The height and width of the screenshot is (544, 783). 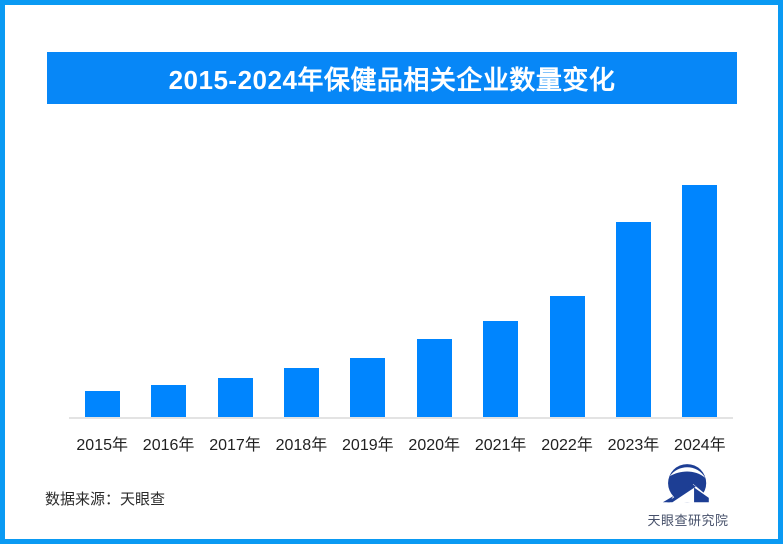 What do you see at coordinates (368, 445) in the screenshot?
I see `x-axis-label: 2019年` at bounding box center [368, 445].